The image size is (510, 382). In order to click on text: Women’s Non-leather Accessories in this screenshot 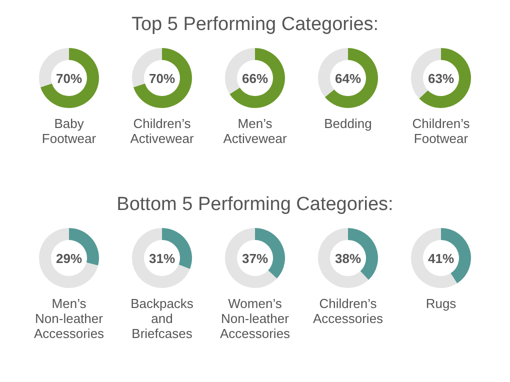, I will do `click(255, 318)`.